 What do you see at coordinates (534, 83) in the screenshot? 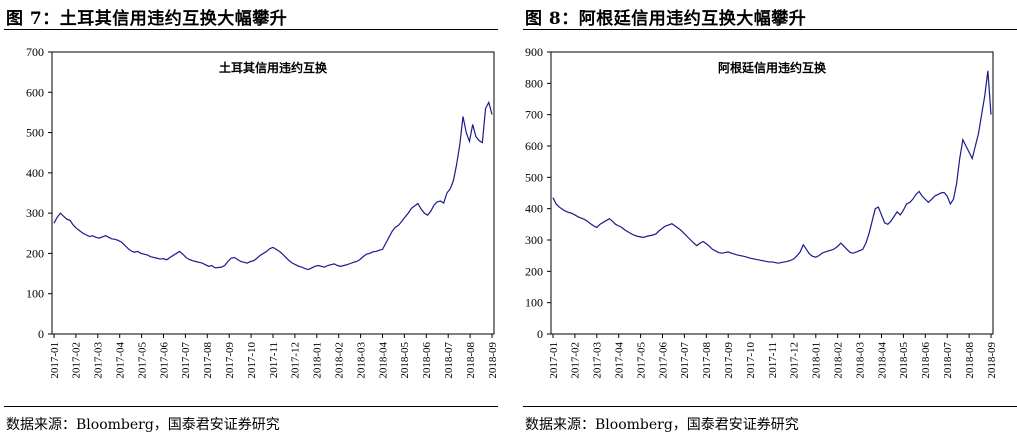
I see `y-tick-label: 800` at bounding box center [534, 83].